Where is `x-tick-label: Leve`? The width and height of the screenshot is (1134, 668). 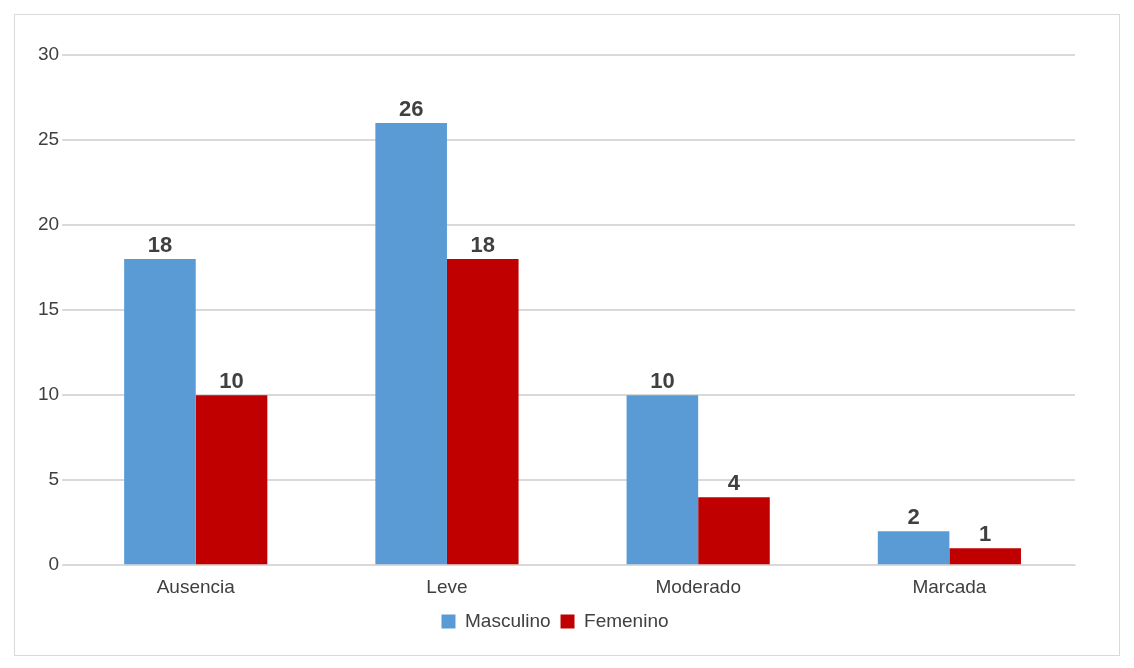 x-tick-label: Leve is located at coordinates (447, 586).